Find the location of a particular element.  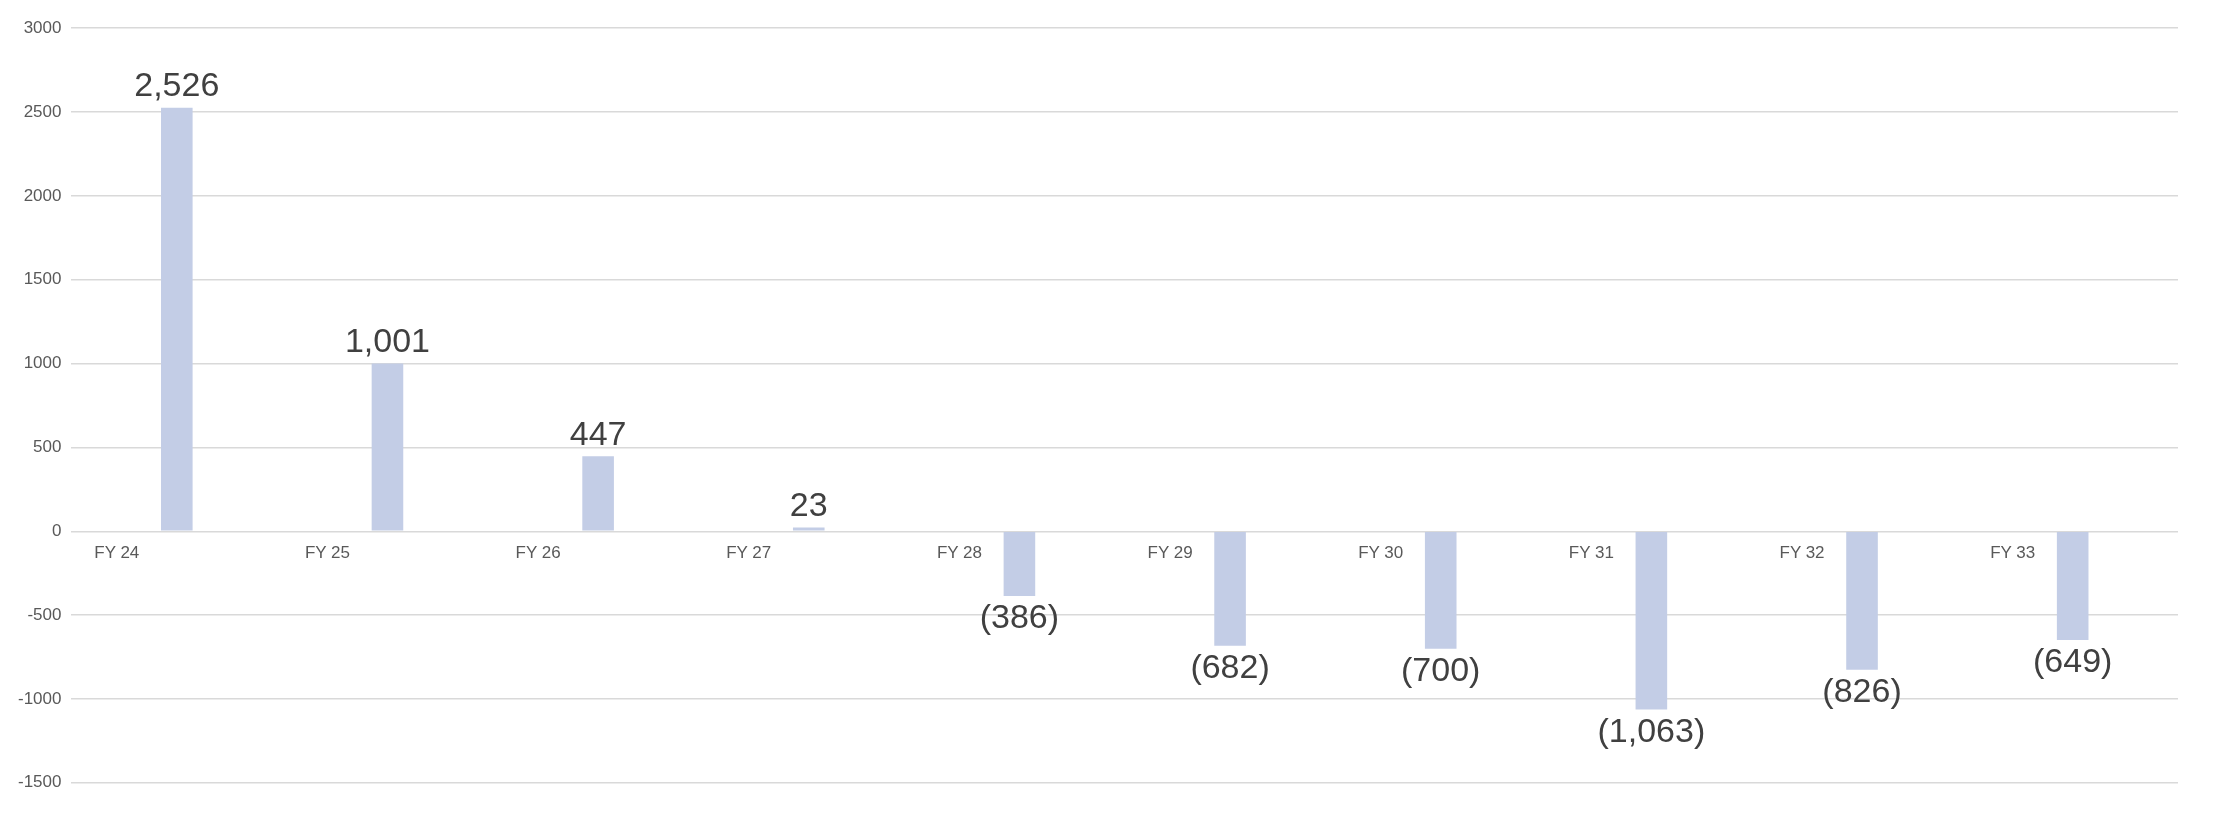

x-tick-label: FY 31 is located at coordinates (1591, 553).